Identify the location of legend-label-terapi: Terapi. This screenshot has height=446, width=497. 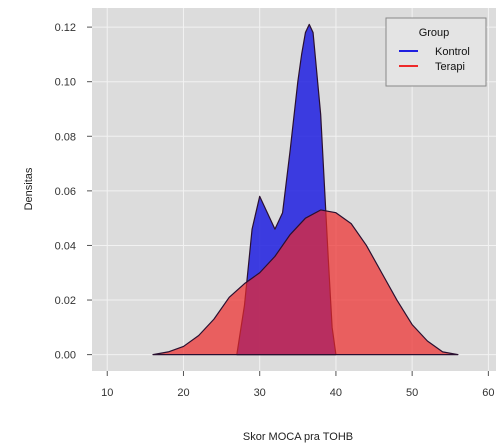
(450, 67).